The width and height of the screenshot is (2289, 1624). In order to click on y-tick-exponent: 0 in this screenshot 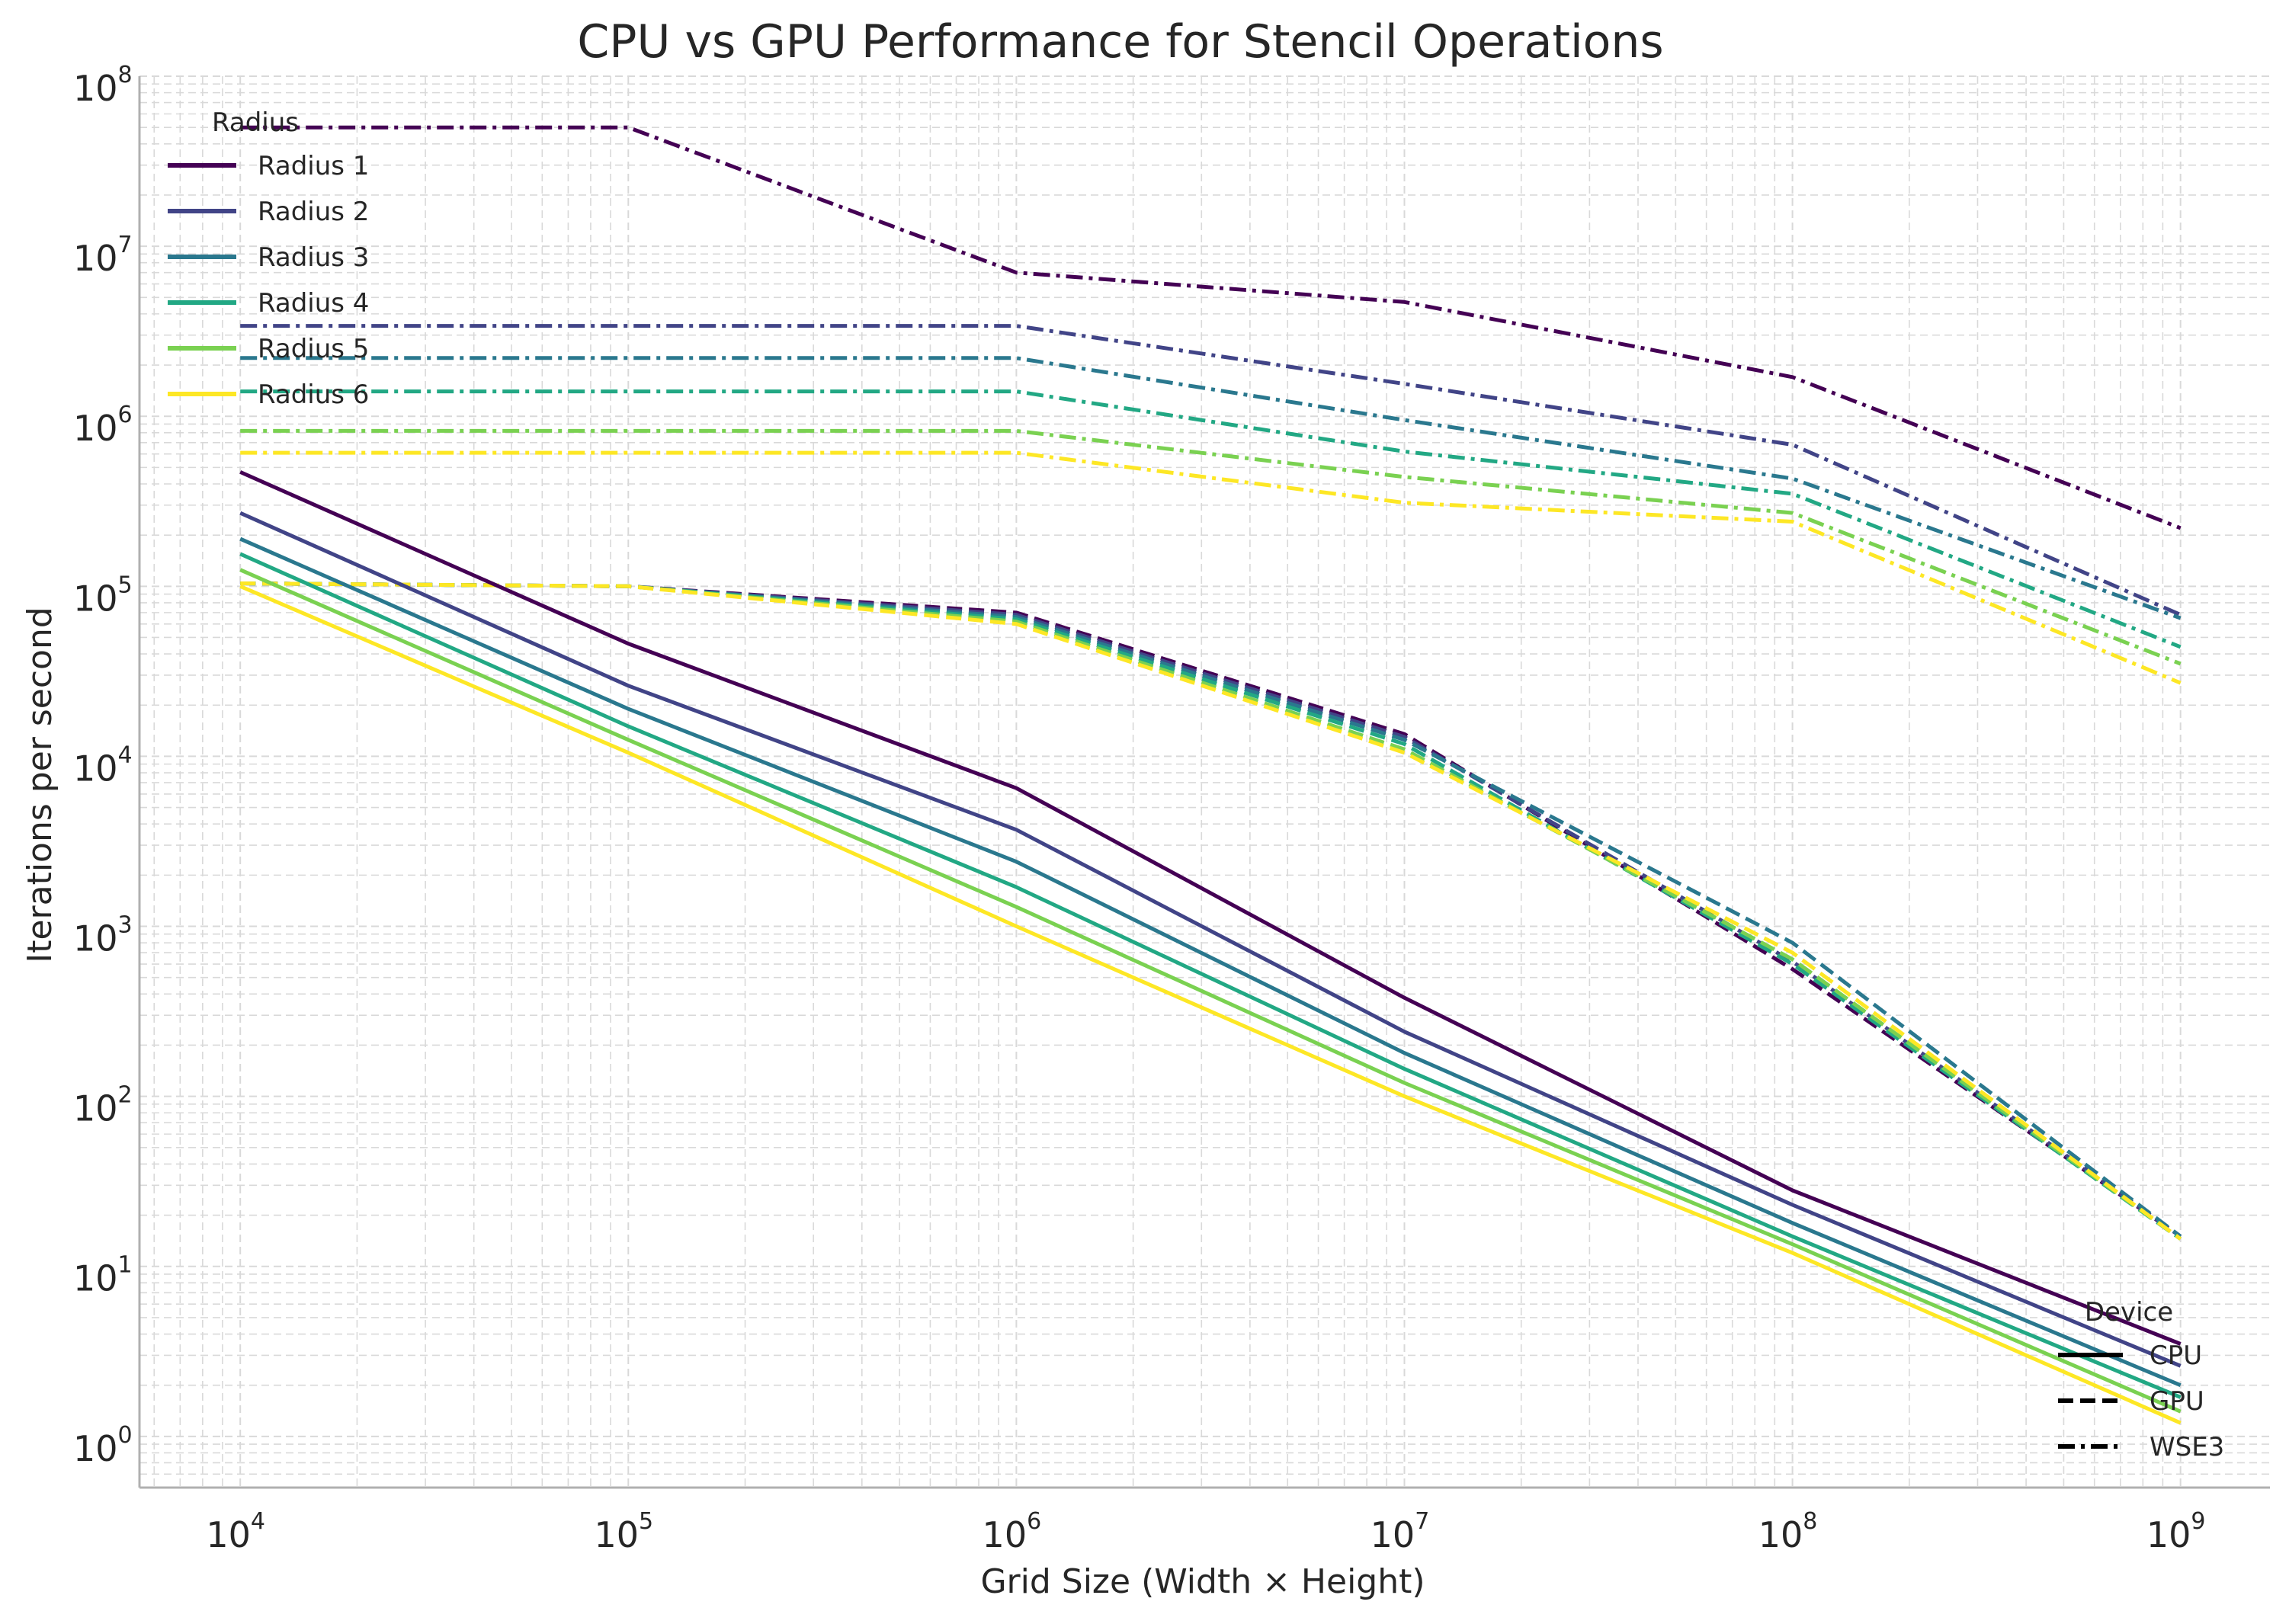, I will do `click(125, 1436)`.